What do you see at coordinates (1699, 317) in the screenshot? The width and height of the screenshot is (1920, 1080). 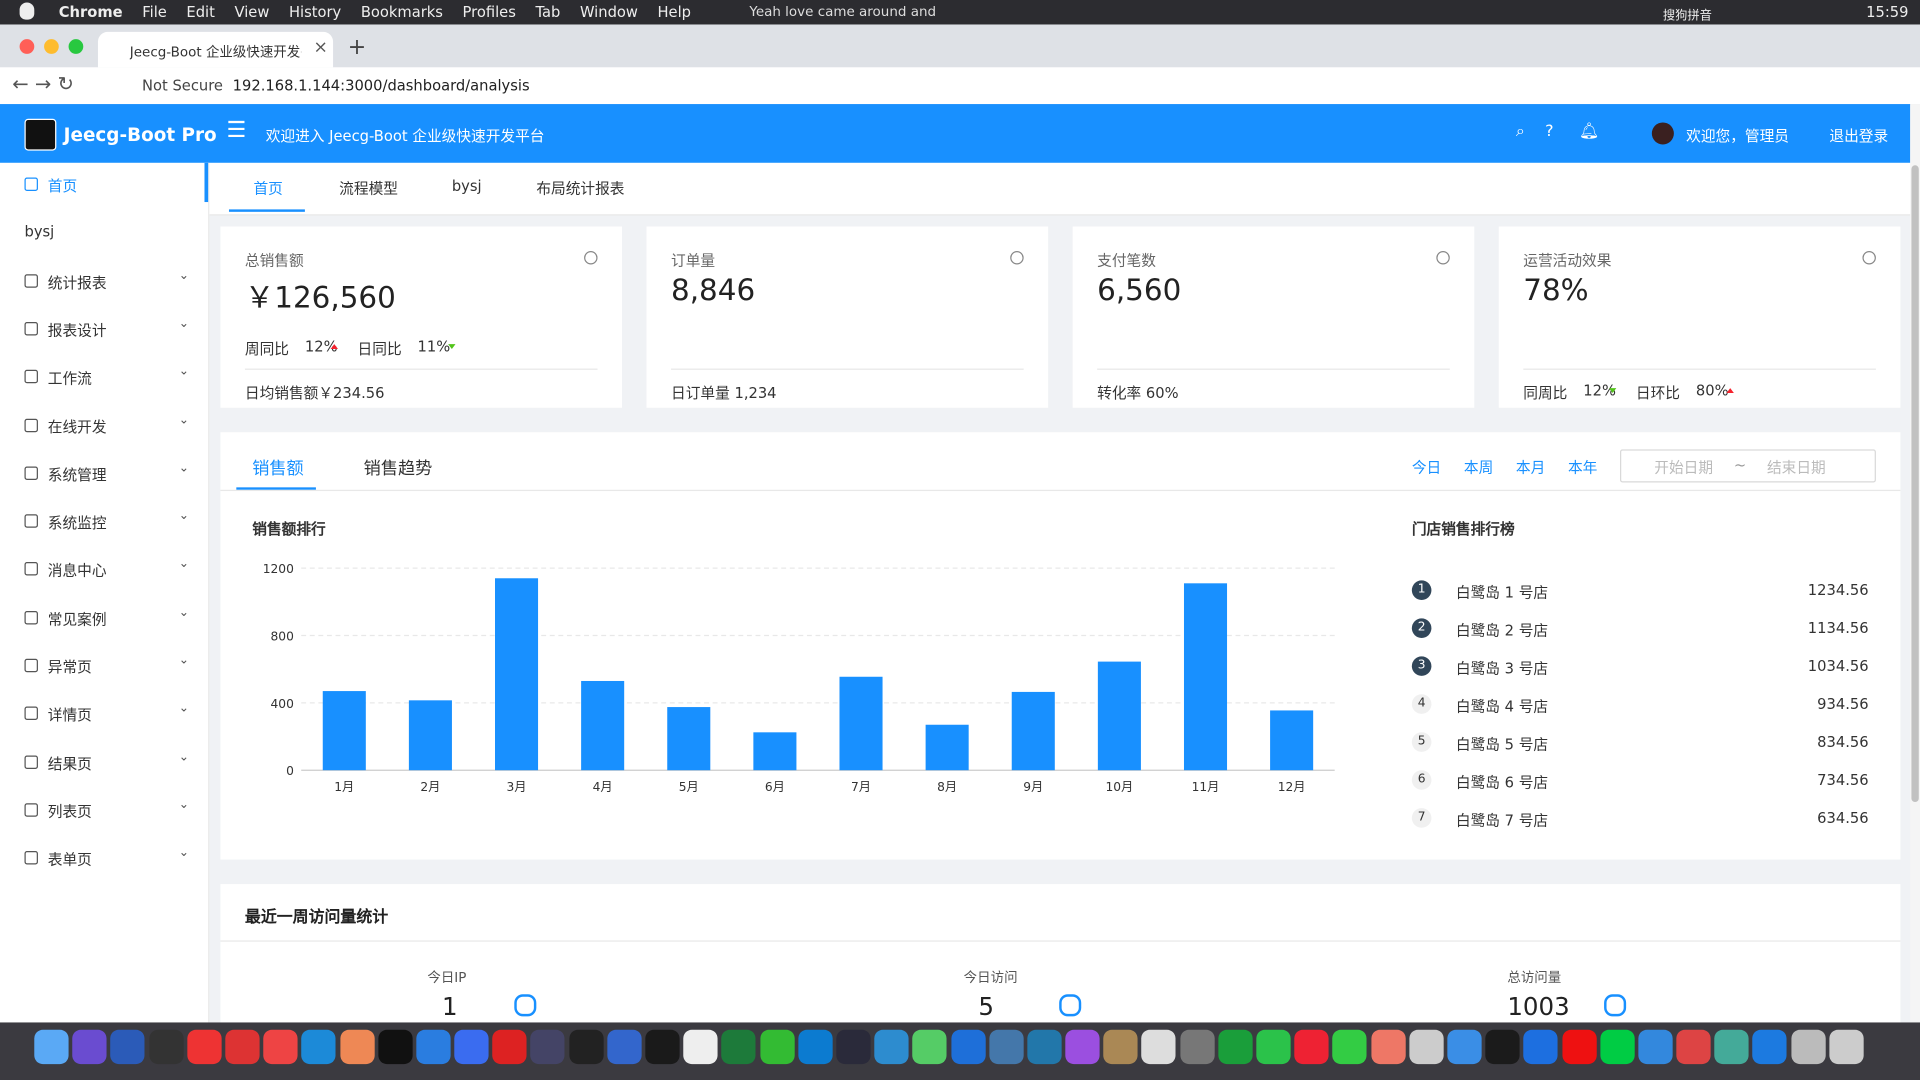 I see `stat-card: 运营活动效果 78% 同周比 12% 日环比 80%` at bounding box center [1699, 317].